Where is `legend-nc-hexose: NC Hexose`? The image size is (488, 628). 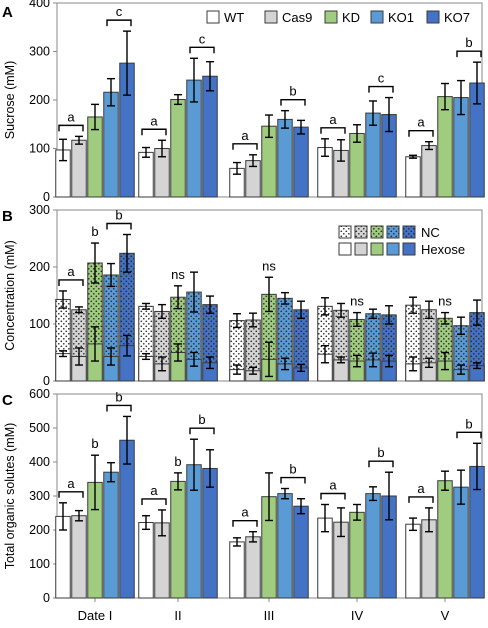
legend-nc-hexose: NC Hexose is located at coordinates (401, 241).